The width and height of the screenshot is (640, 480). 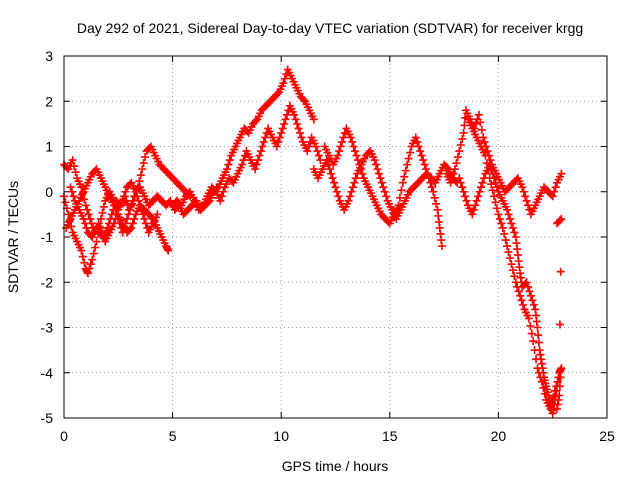 I want to click on x-tick-label: 20, so click(x=499, y=436).